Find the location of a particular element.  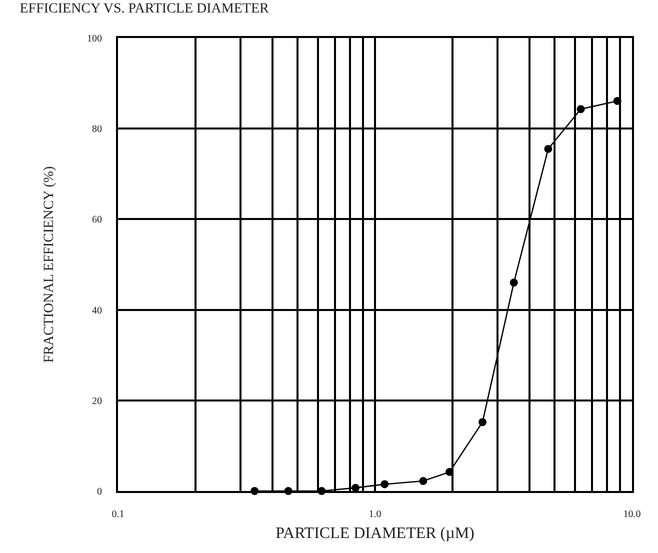

y-tick-label: 20 is located at coordinates (97, 401).